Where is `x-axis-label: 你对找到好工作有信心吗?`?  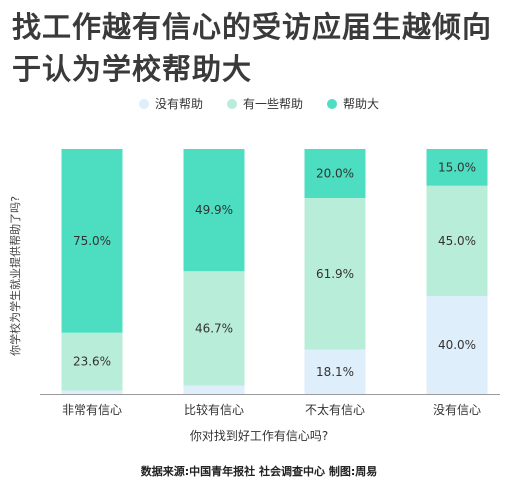 x-axis-label: 你对找到好工作有信心吗? is located at coordinates (259, 436).